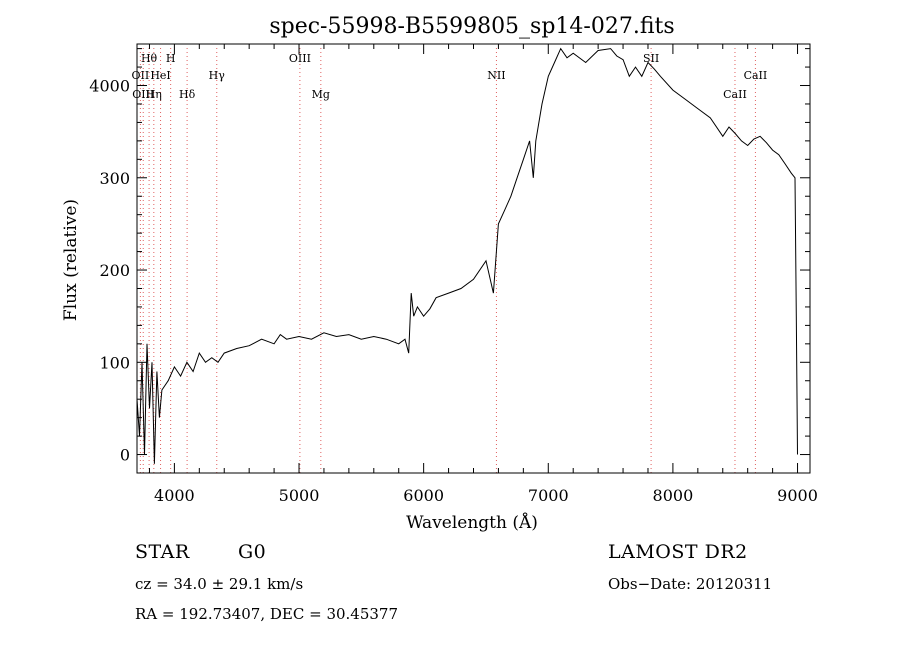 This screenshot has height=650, width=900. I want to click on y-tick-label: 100, so click(114, 362).